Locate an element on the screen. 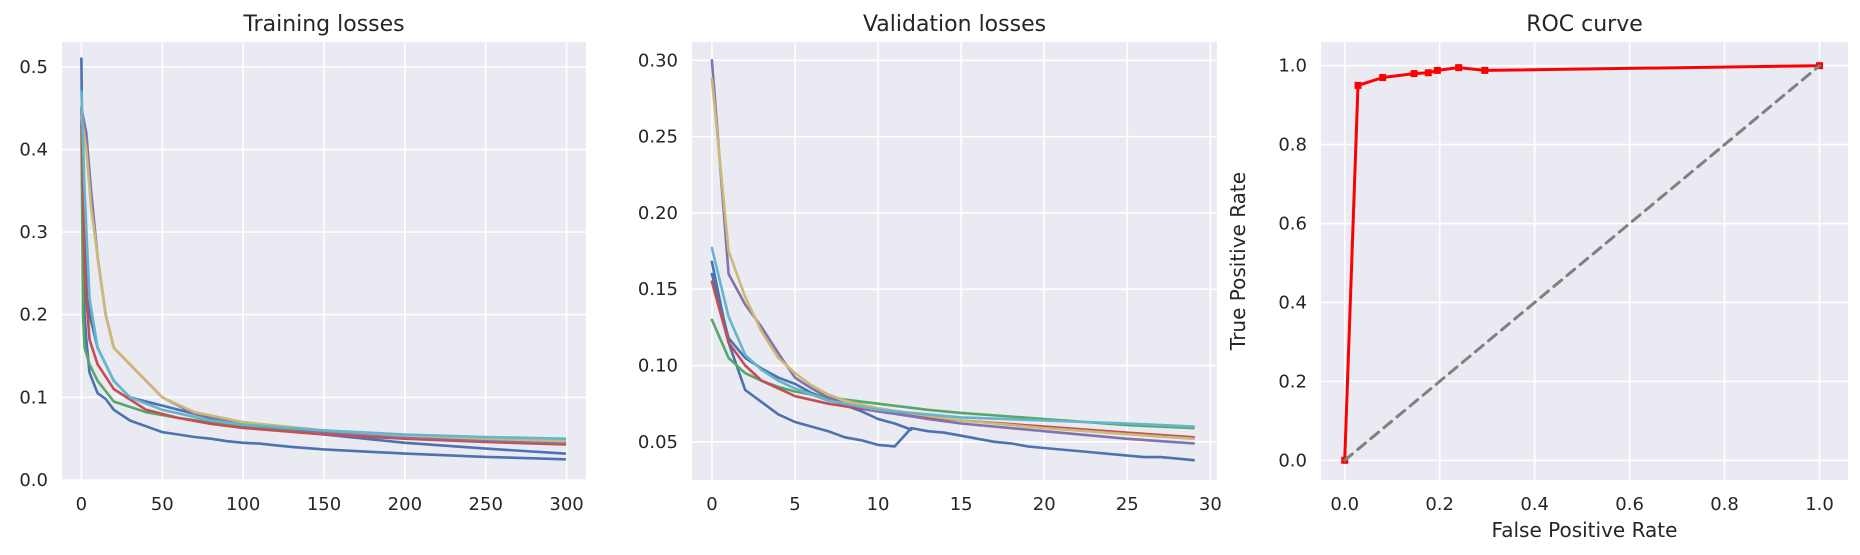 The width and height of the screenshot is (1860, 555). x-tick-label: 25 is located at coordinates (1127, 504).